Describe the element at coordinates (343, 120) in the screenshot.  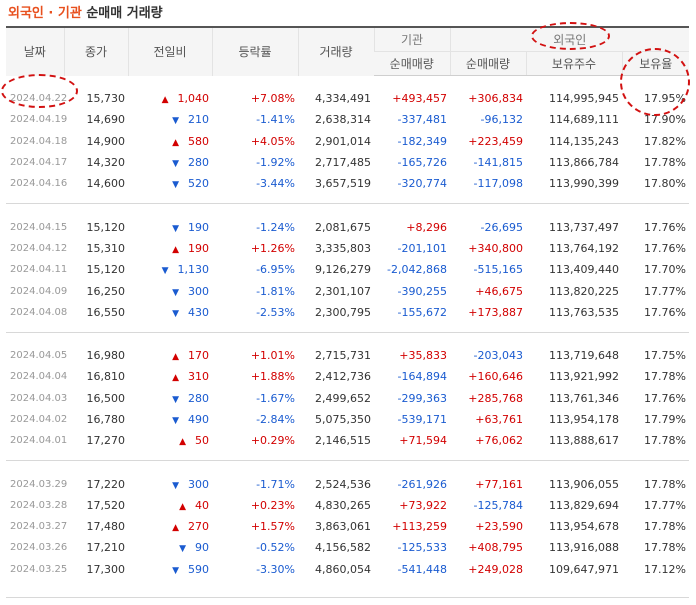
I see `cell-volume: 2,638,314` at that location.